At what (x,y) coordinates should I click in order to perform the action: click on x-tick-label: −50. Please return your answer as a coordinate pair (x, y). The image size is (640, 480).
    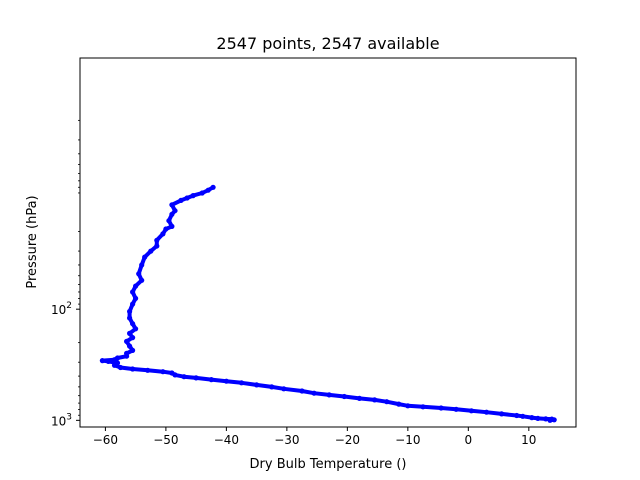
    Looking at the image, I should click on (165, 440).